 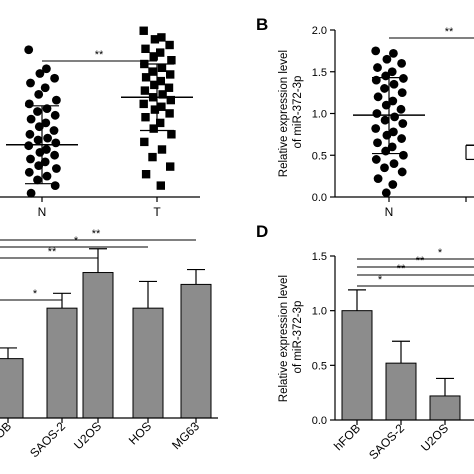 I want to click on significance-layer: ******, so click(x=98, y=264).